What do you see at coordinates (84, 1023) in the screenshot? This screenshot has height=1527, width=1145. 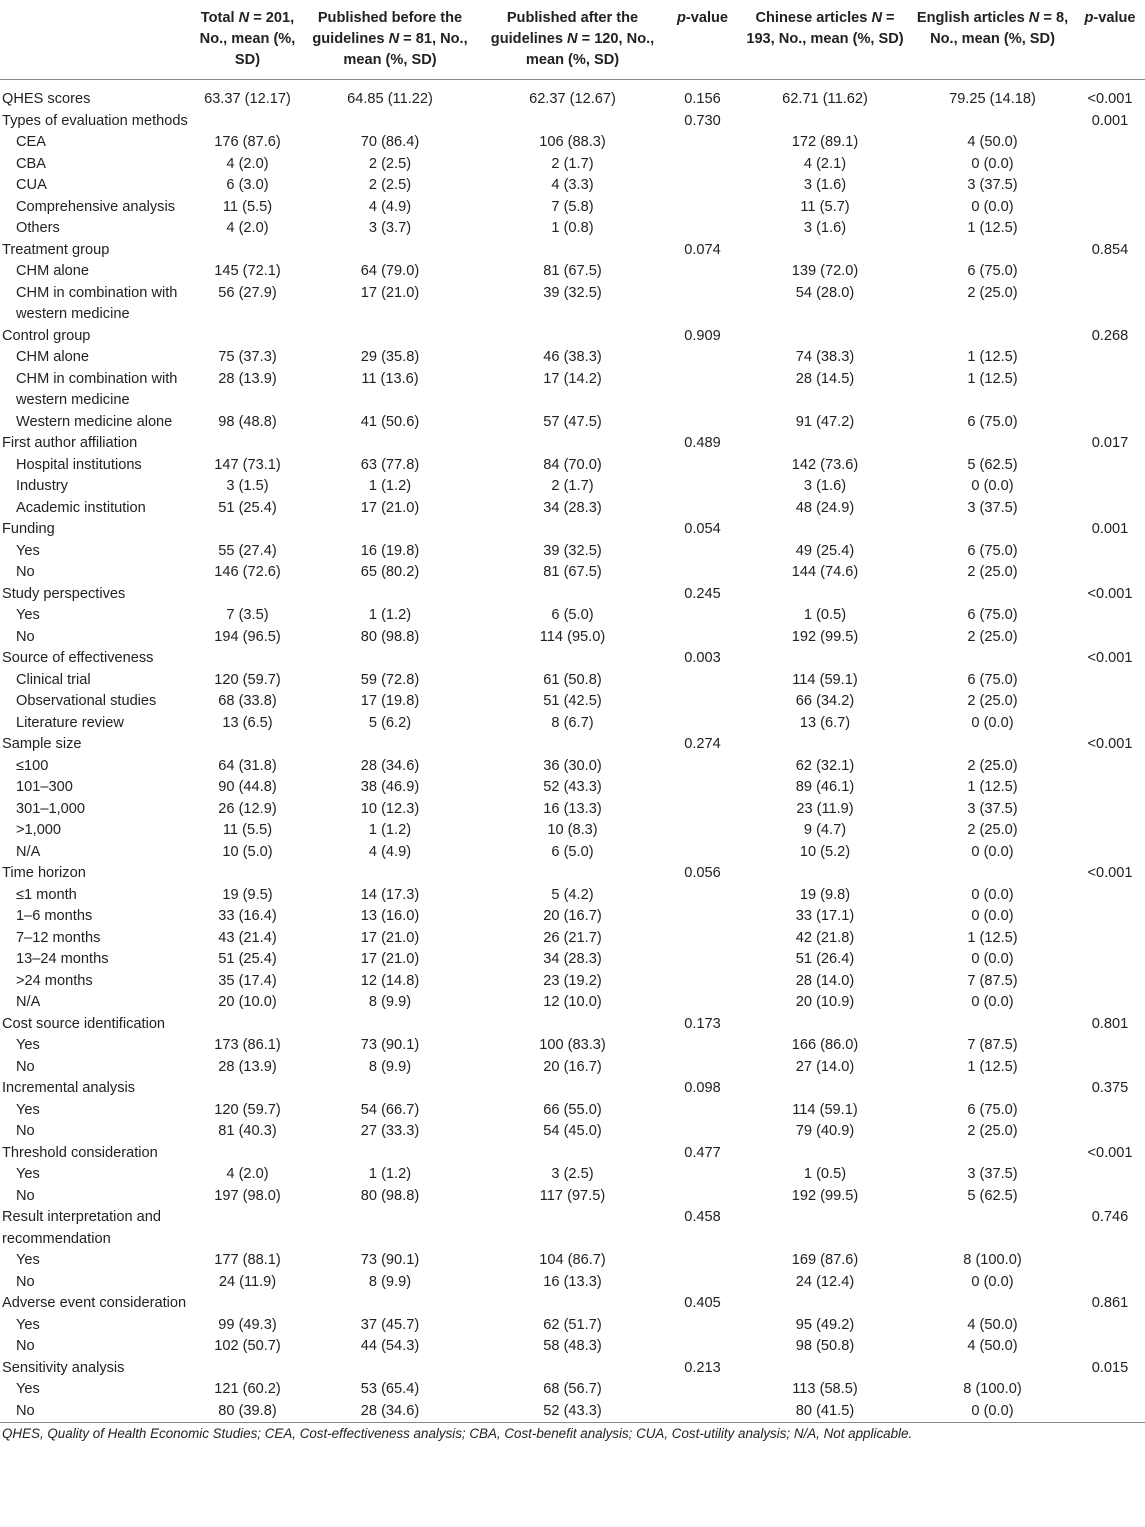 I see `section-label: Cost source identification` at bounding box center [84, 1023].